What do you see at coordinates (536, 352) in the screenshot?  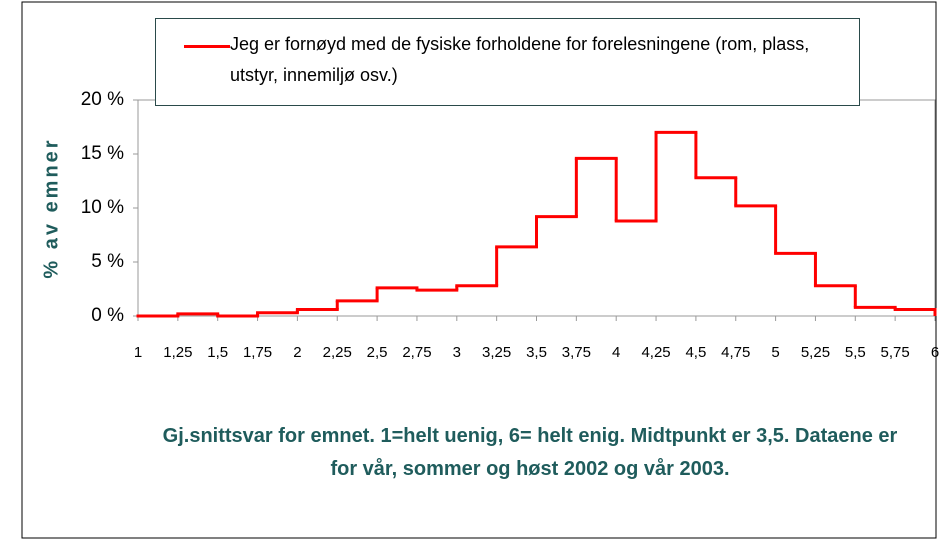 I see `x-tick-label: 3,5` at bounding box center [536, 352].